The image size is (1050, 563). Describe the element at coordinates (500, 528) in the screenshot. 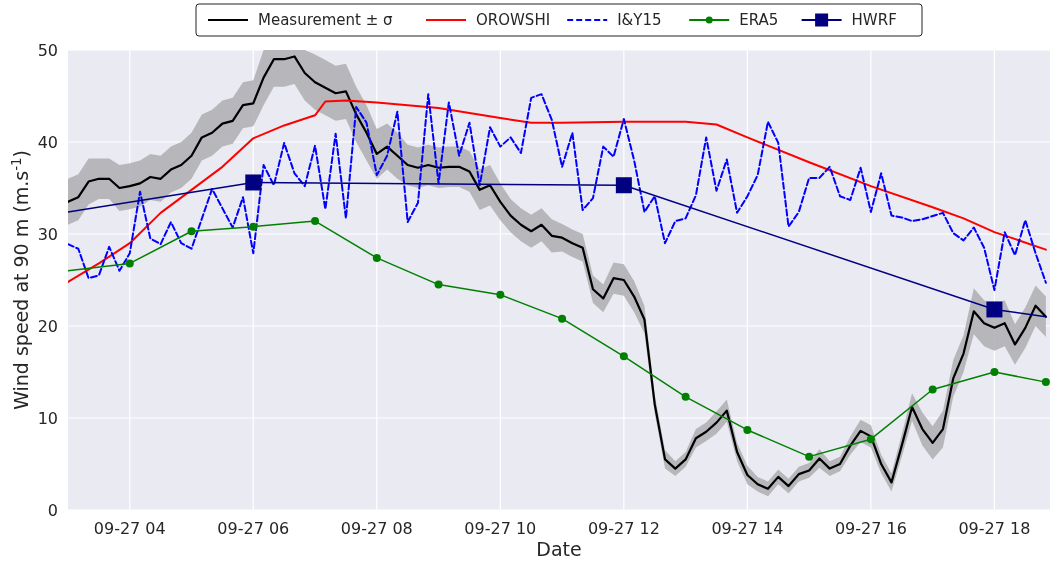

I see `x-tick-label: 09-27 10` at that location.